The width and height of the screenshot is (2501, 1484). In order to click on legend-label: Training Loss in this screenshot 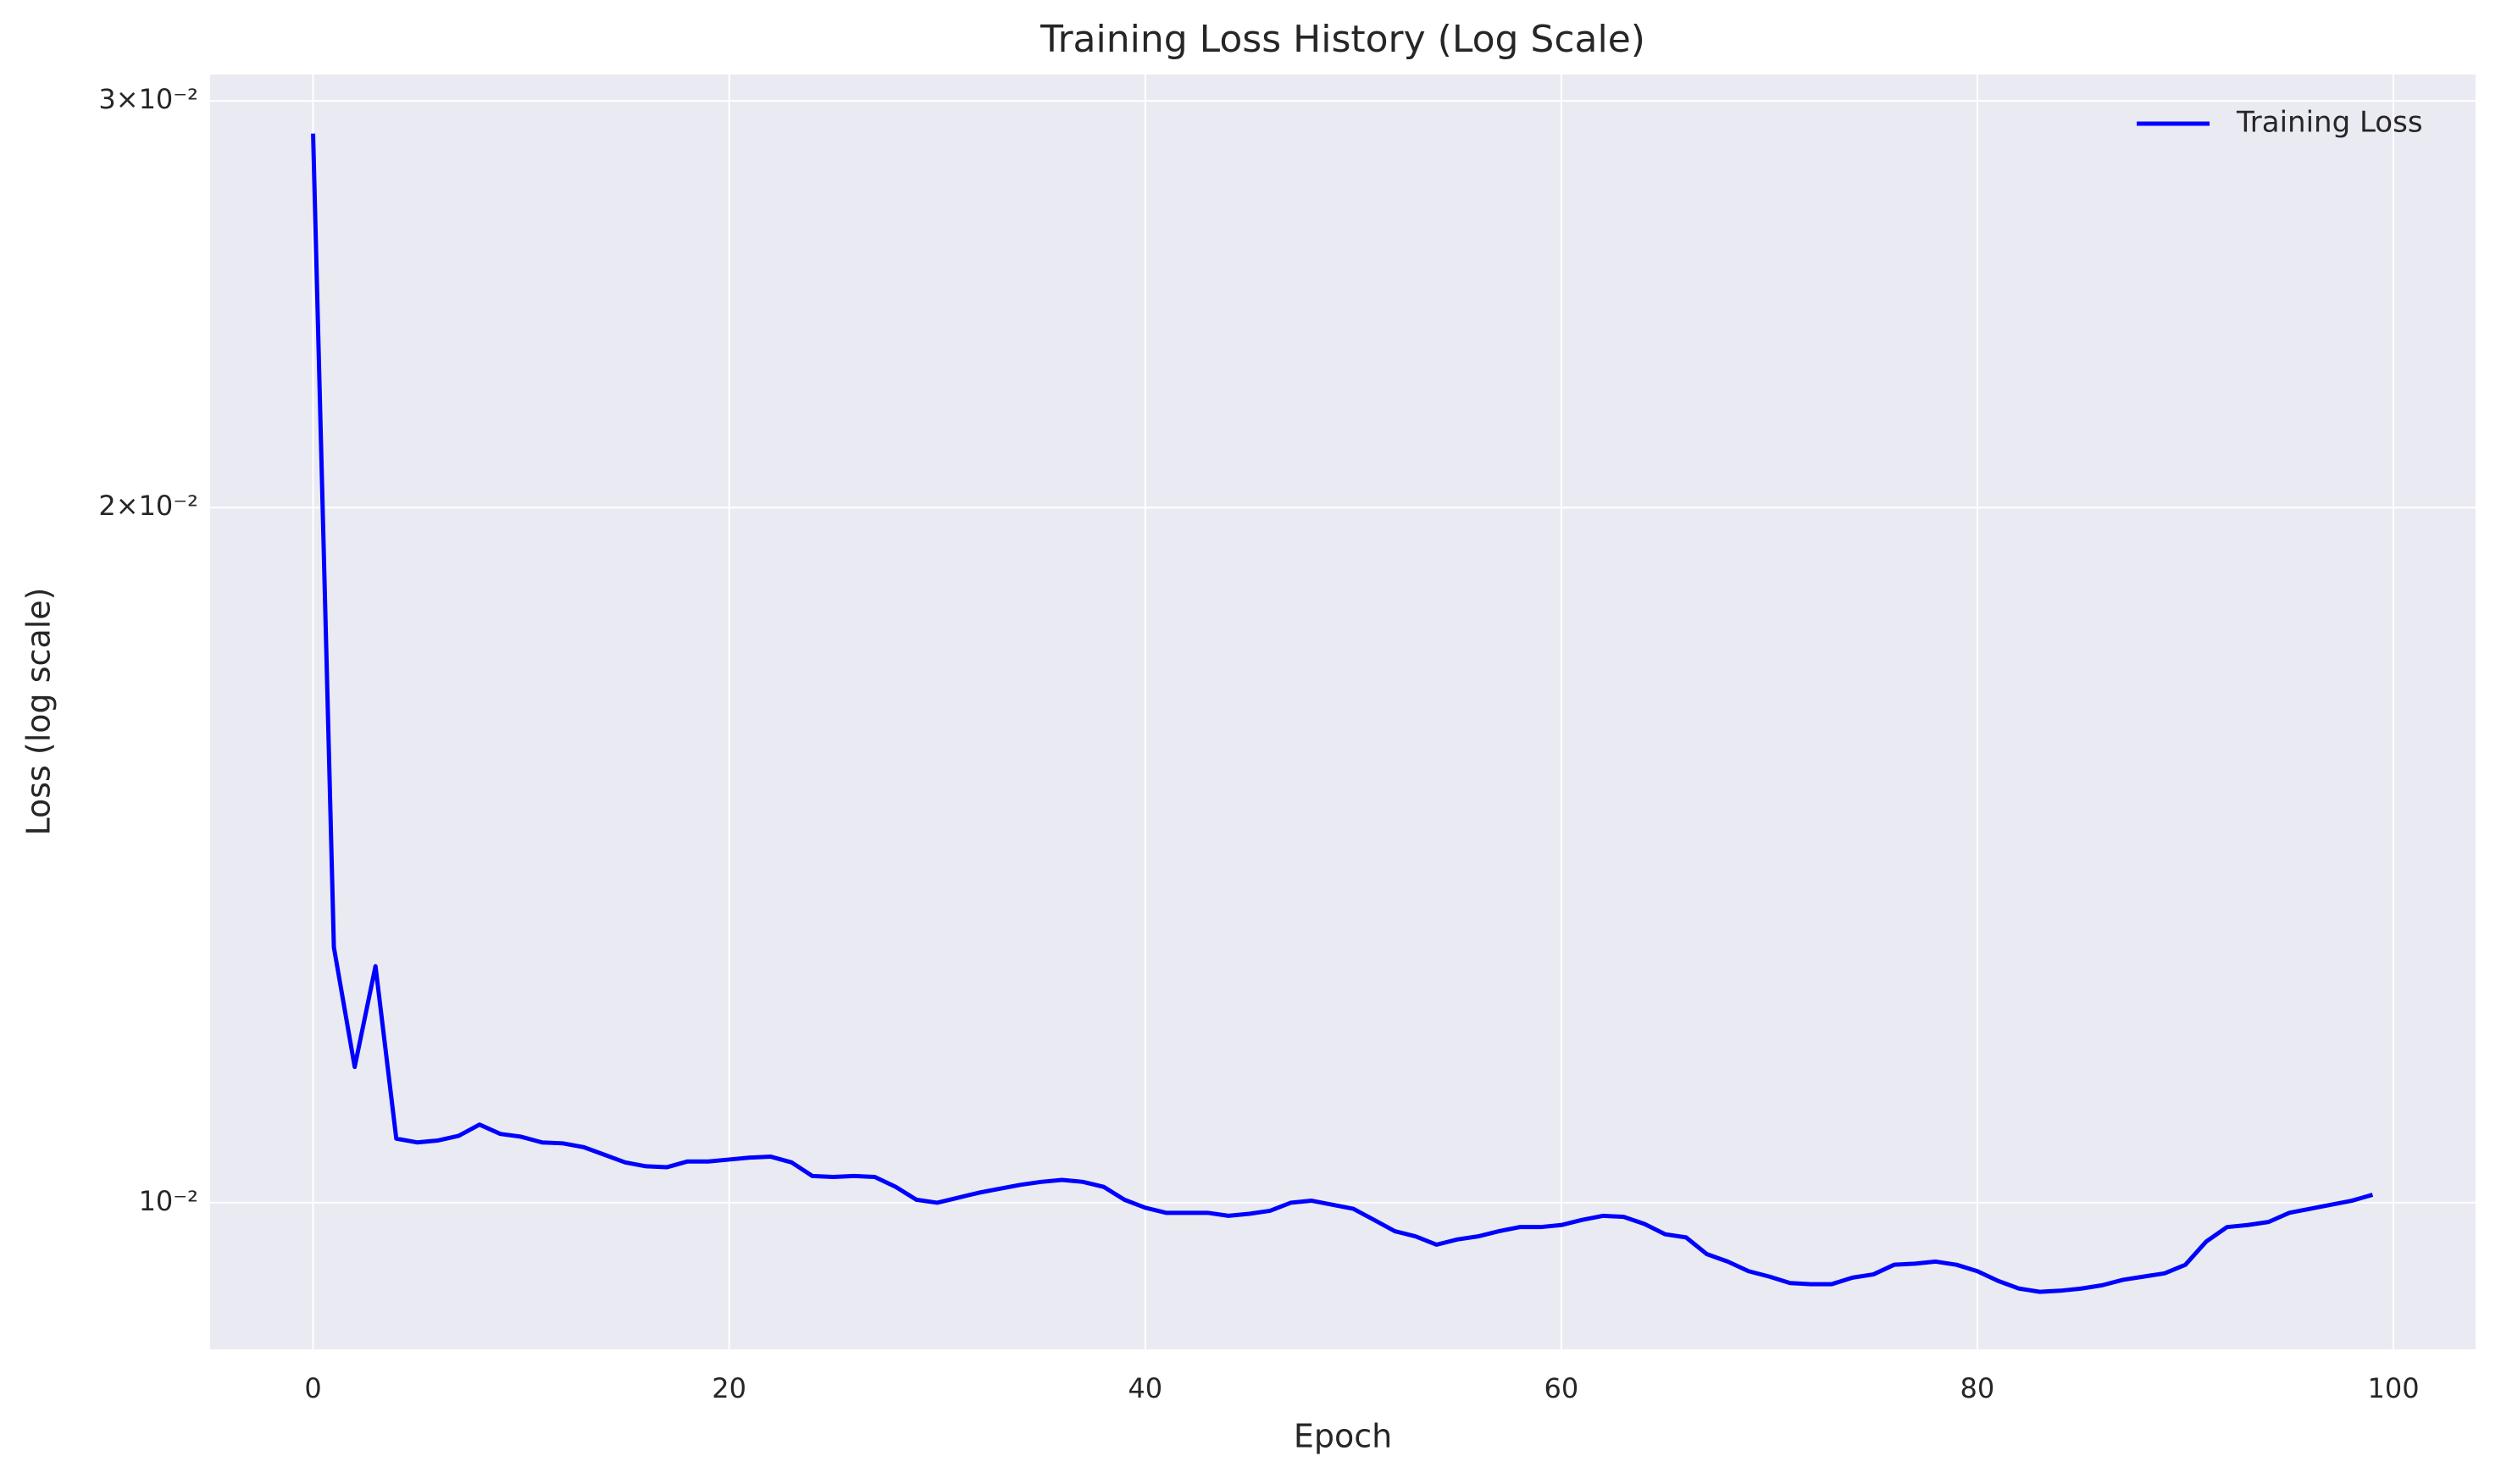, I will do `click(2329, 123)`.